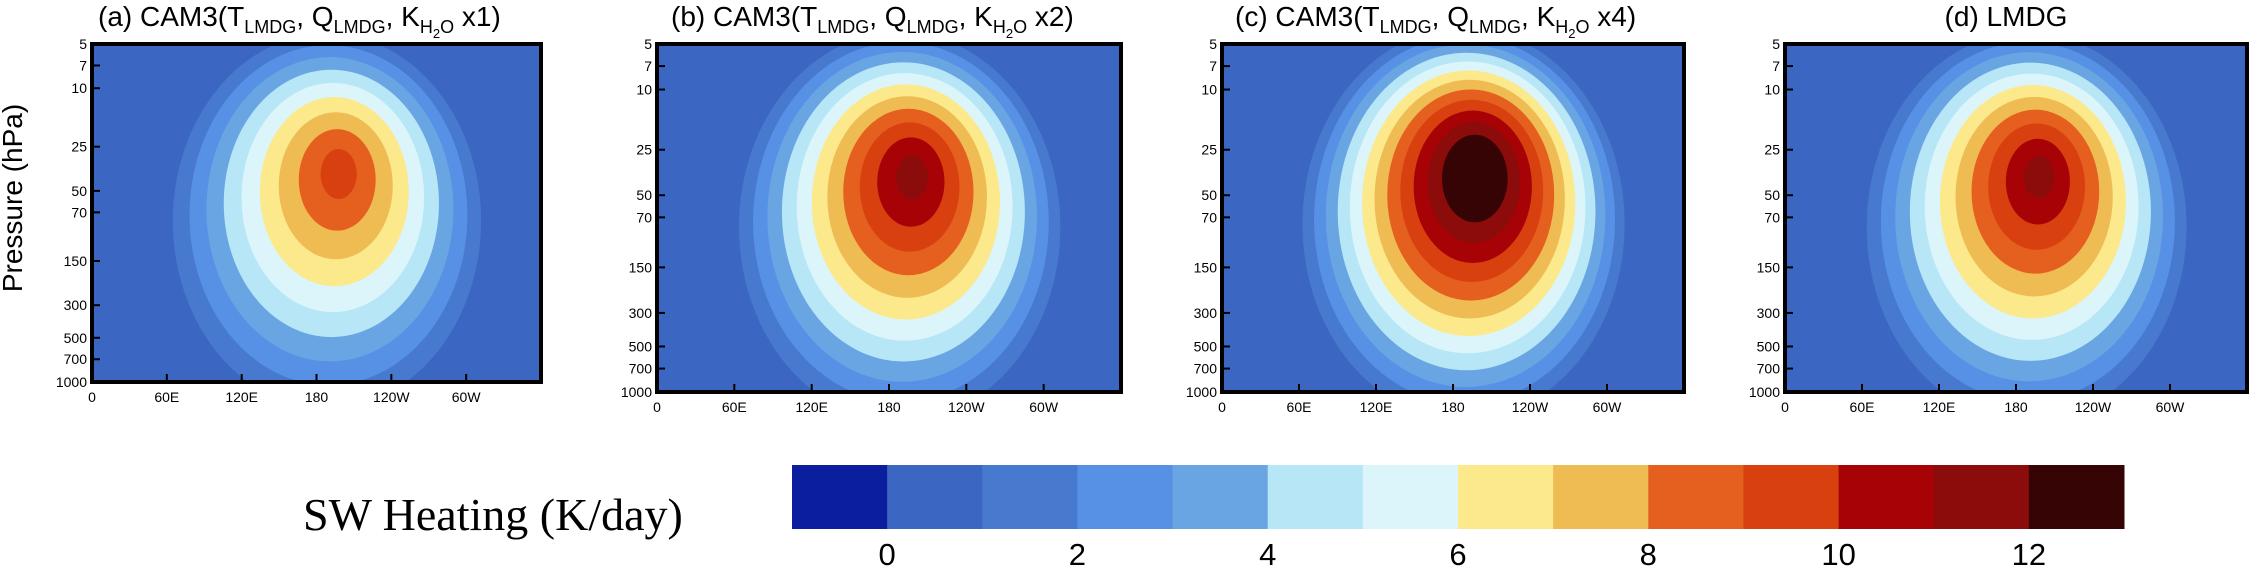 Image resolution: width=2250 pixels, height=575 pixels. I want to click on colorbar-tick-label: 4, so click(1267, 554).